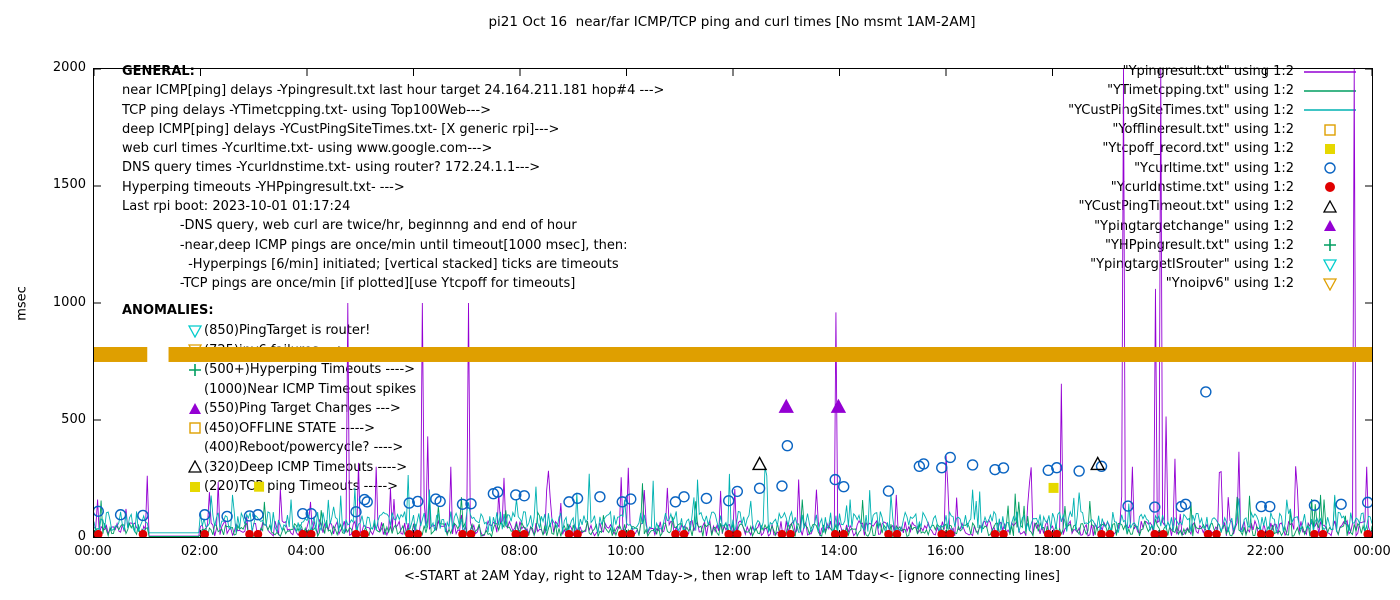 The width and height of the screenshot is (1400, 600). Describe the element at coordinates (1203, 130) in the screenshot. I see `legend-label: "Yofflineresult.txt" using 1:2` at that location.